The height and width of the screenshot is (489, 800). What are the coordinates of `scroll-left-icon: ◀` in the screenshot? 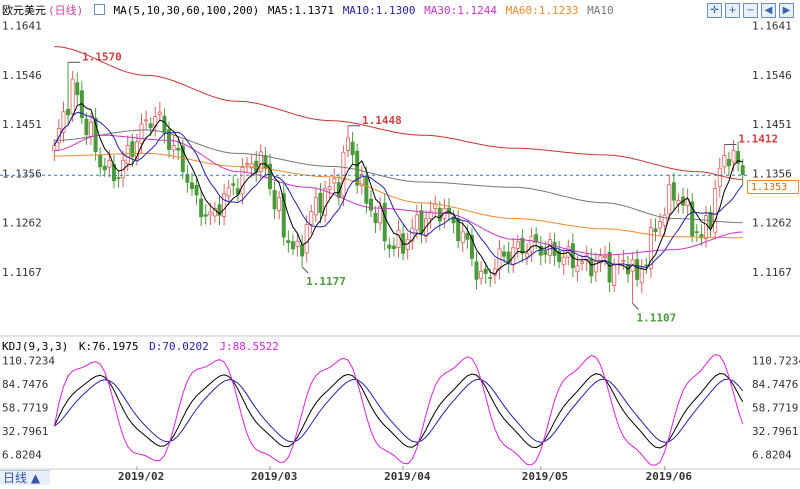 It's located at (768, 10).